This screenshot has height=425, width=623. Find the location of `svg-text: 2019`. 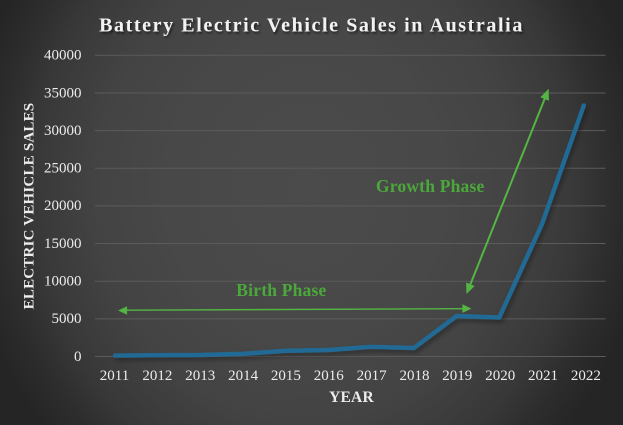

svg-text: 2019 is located at coordinates (457, 376).